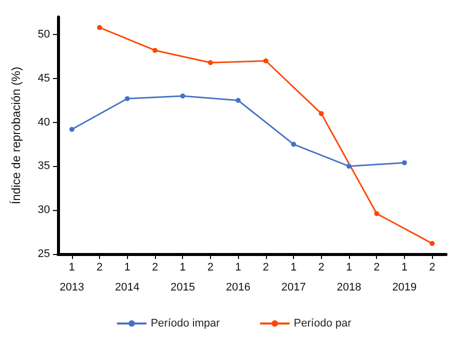 The image size is (468, 342). Describe the element at coordinates (44, 78) in the screenshot. I see `y-tick-label: 45` at that location.